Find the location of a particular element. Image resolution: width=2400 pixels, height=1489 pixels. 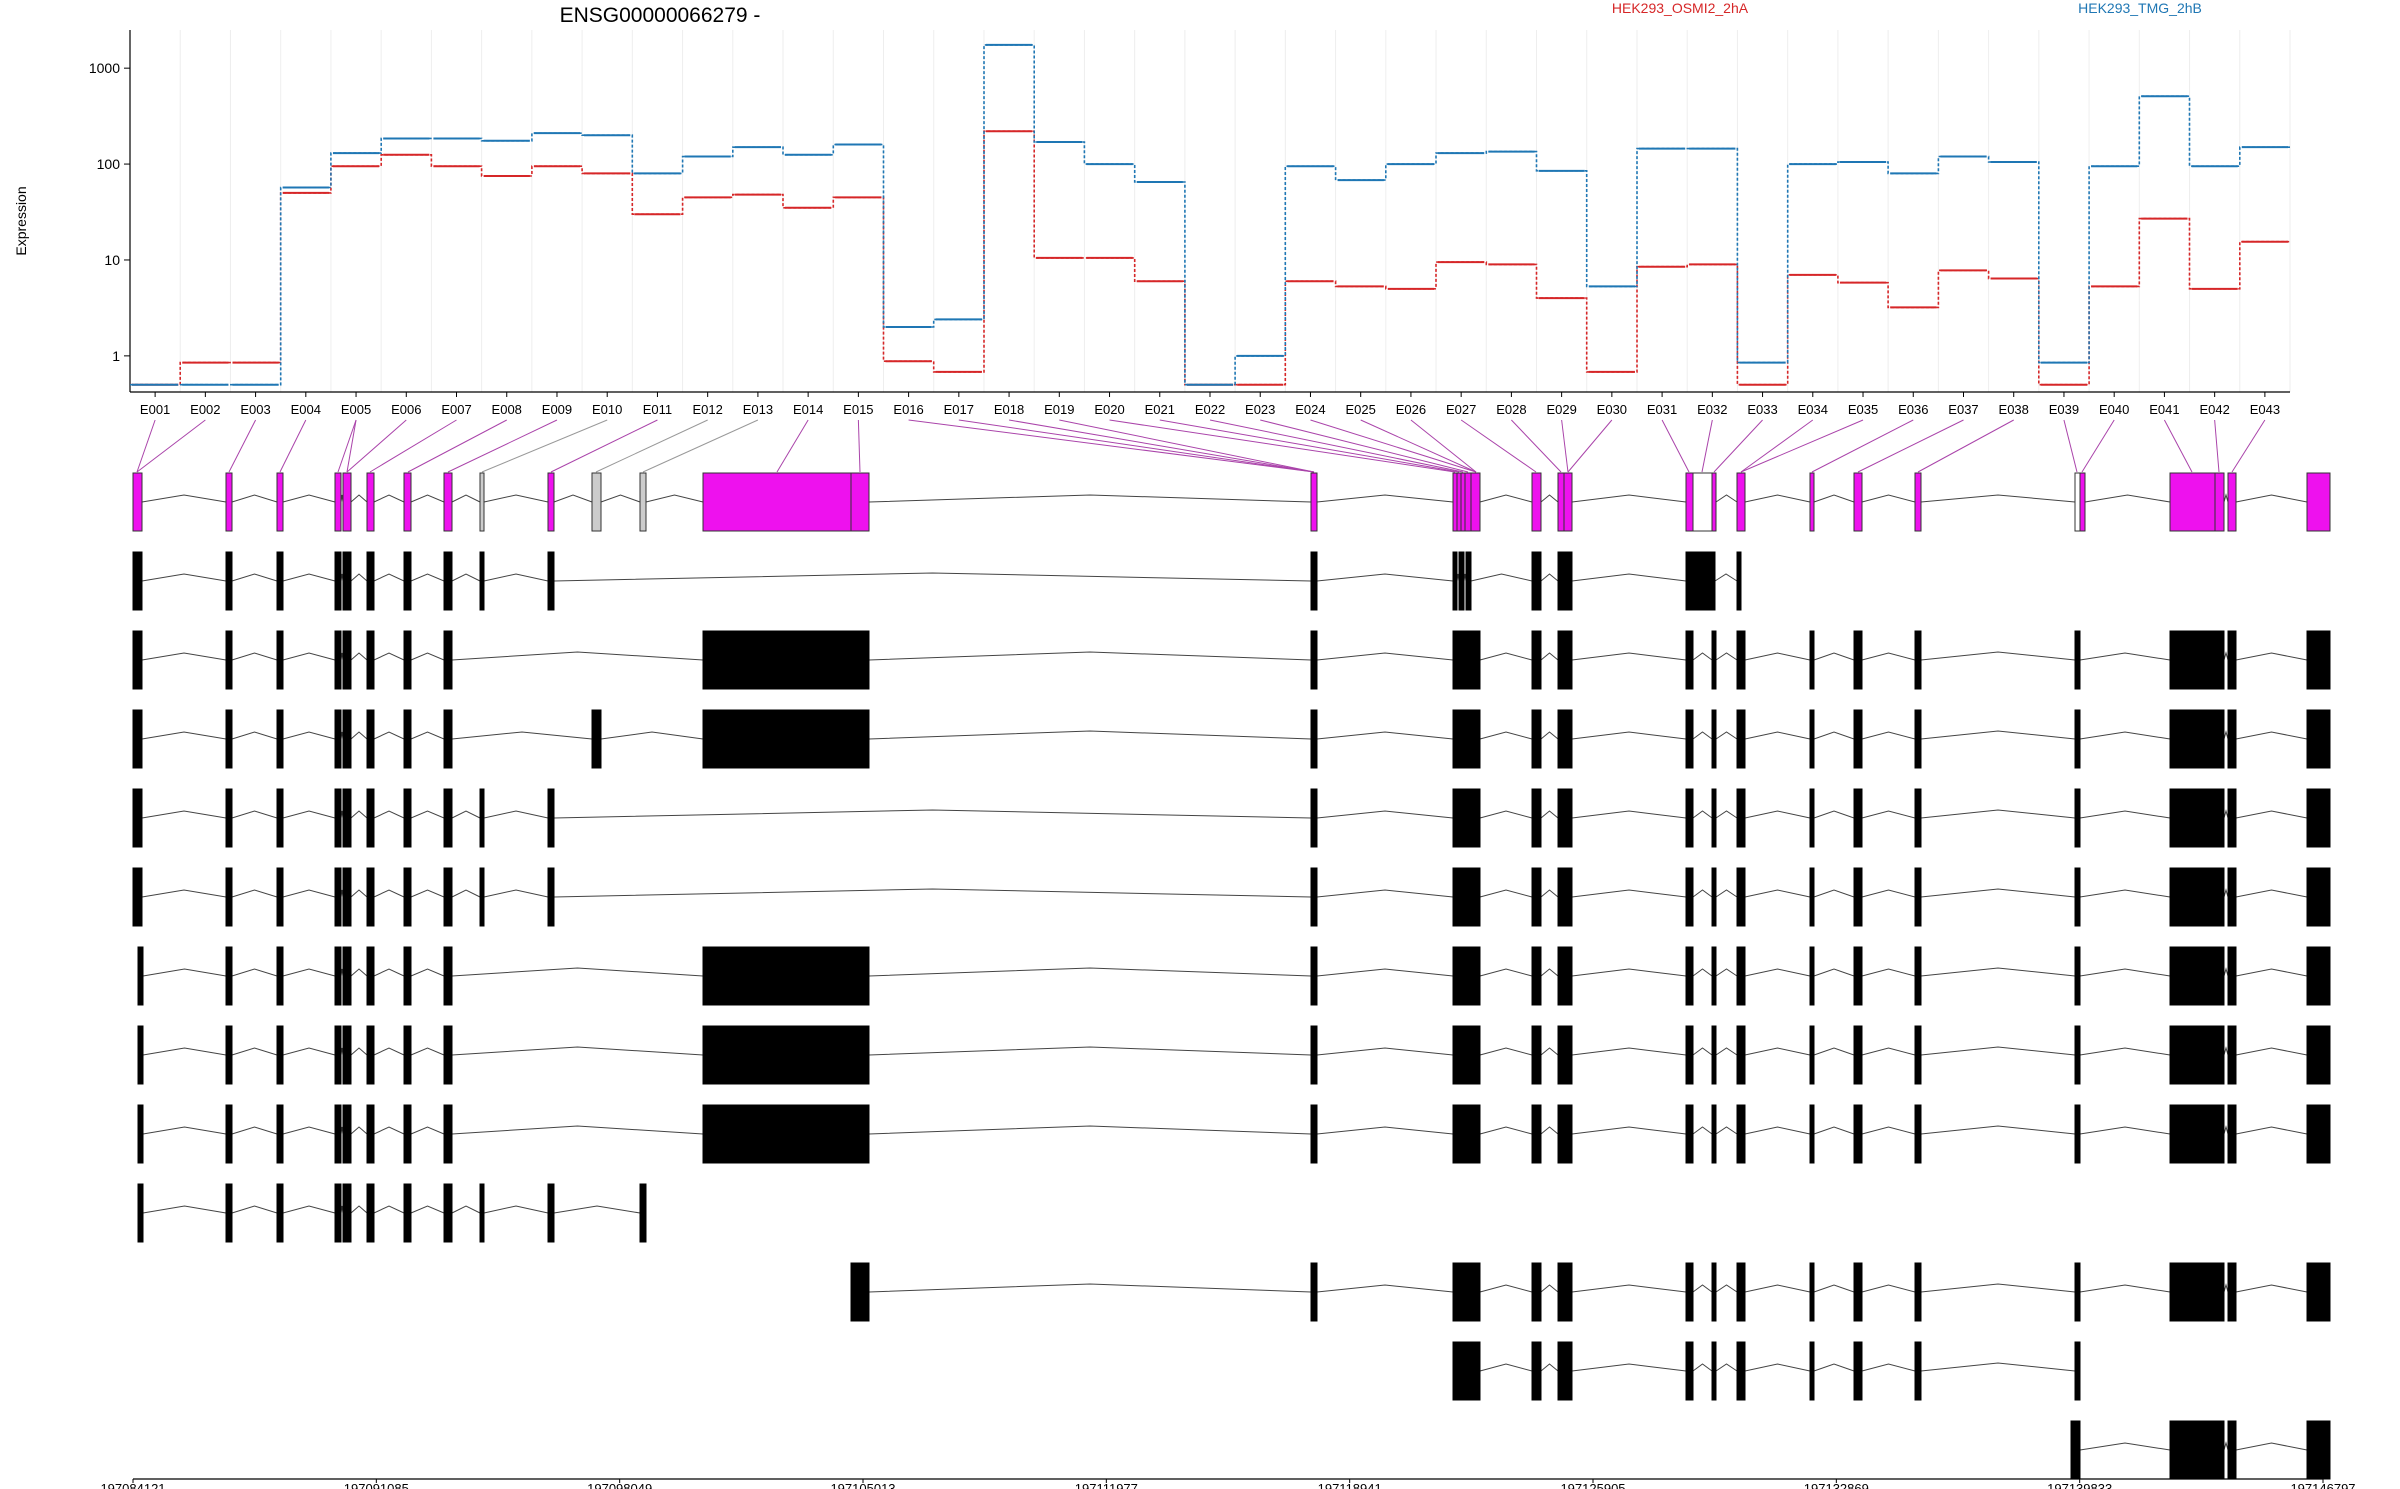

coordinate-tick-label: 197139833 is located at coordinates (2079, 1485).